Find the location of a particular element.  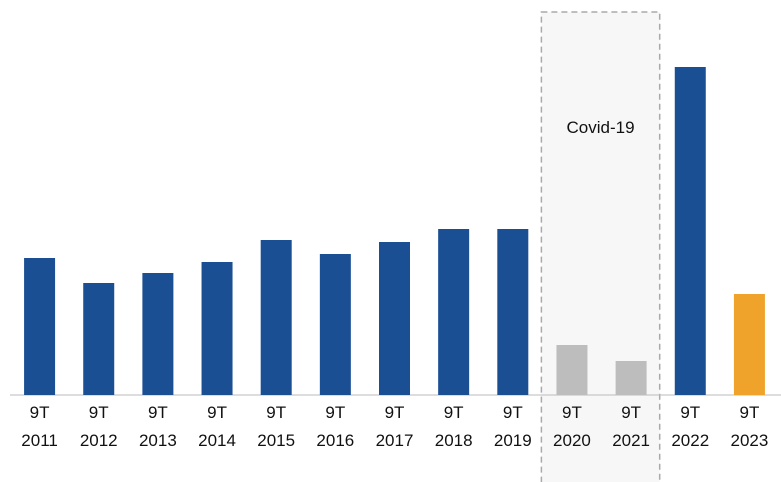

x-tick-label-line: 2023 is located at coordinates (750, 440).